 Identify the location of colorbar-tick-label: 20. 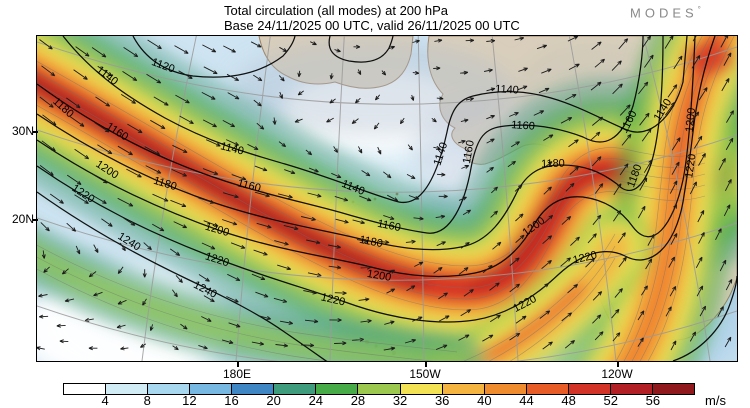
(273, 400).